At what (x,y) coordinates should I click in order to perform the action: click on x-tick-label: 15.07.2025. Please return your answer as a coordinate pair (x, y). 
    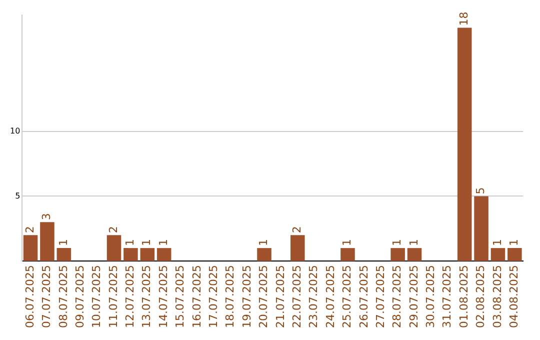
    Looking at the image, I should click on (180, 296).